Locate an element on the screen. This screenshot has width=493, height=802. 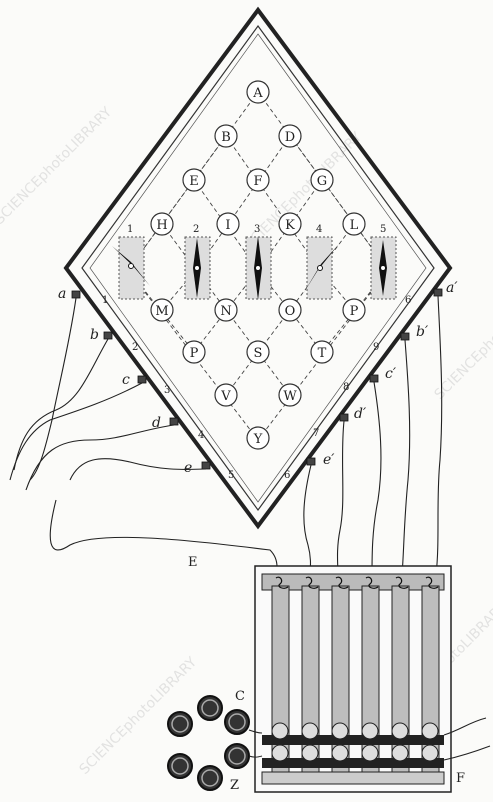
needle-number-4: 4 is located at coordinates (319, 229).